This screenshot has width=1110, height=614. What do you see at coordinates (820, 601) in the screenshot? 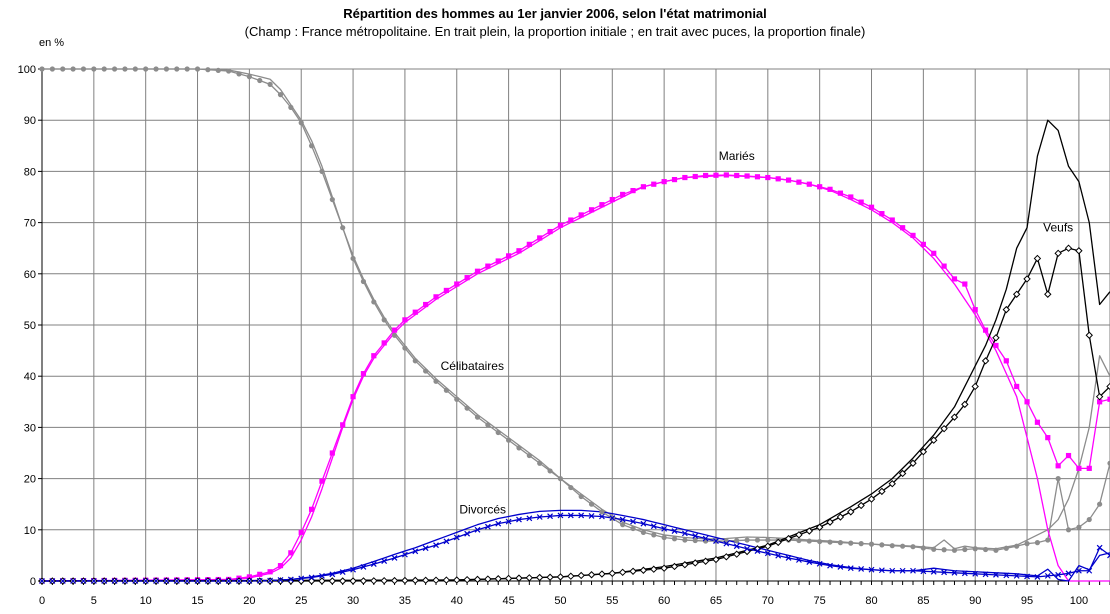
I see `x-tick-label: 75` at bounding box center [820, 601].